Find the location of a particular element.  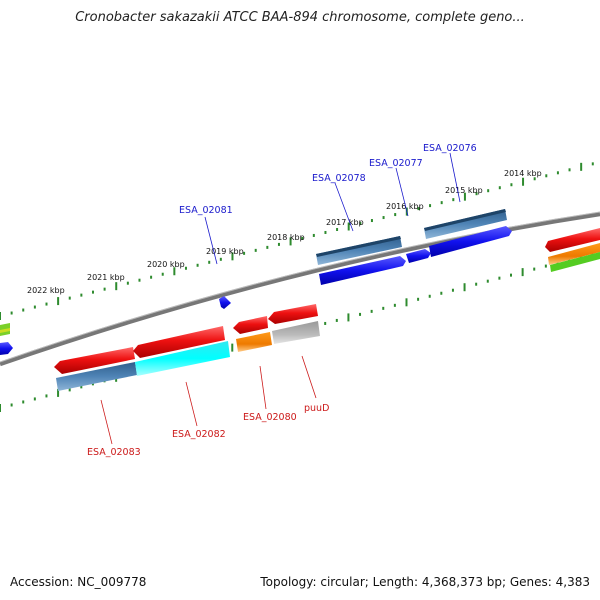

kbp-tick-2016: 2016 kbp is located at coordinates (405, 206).